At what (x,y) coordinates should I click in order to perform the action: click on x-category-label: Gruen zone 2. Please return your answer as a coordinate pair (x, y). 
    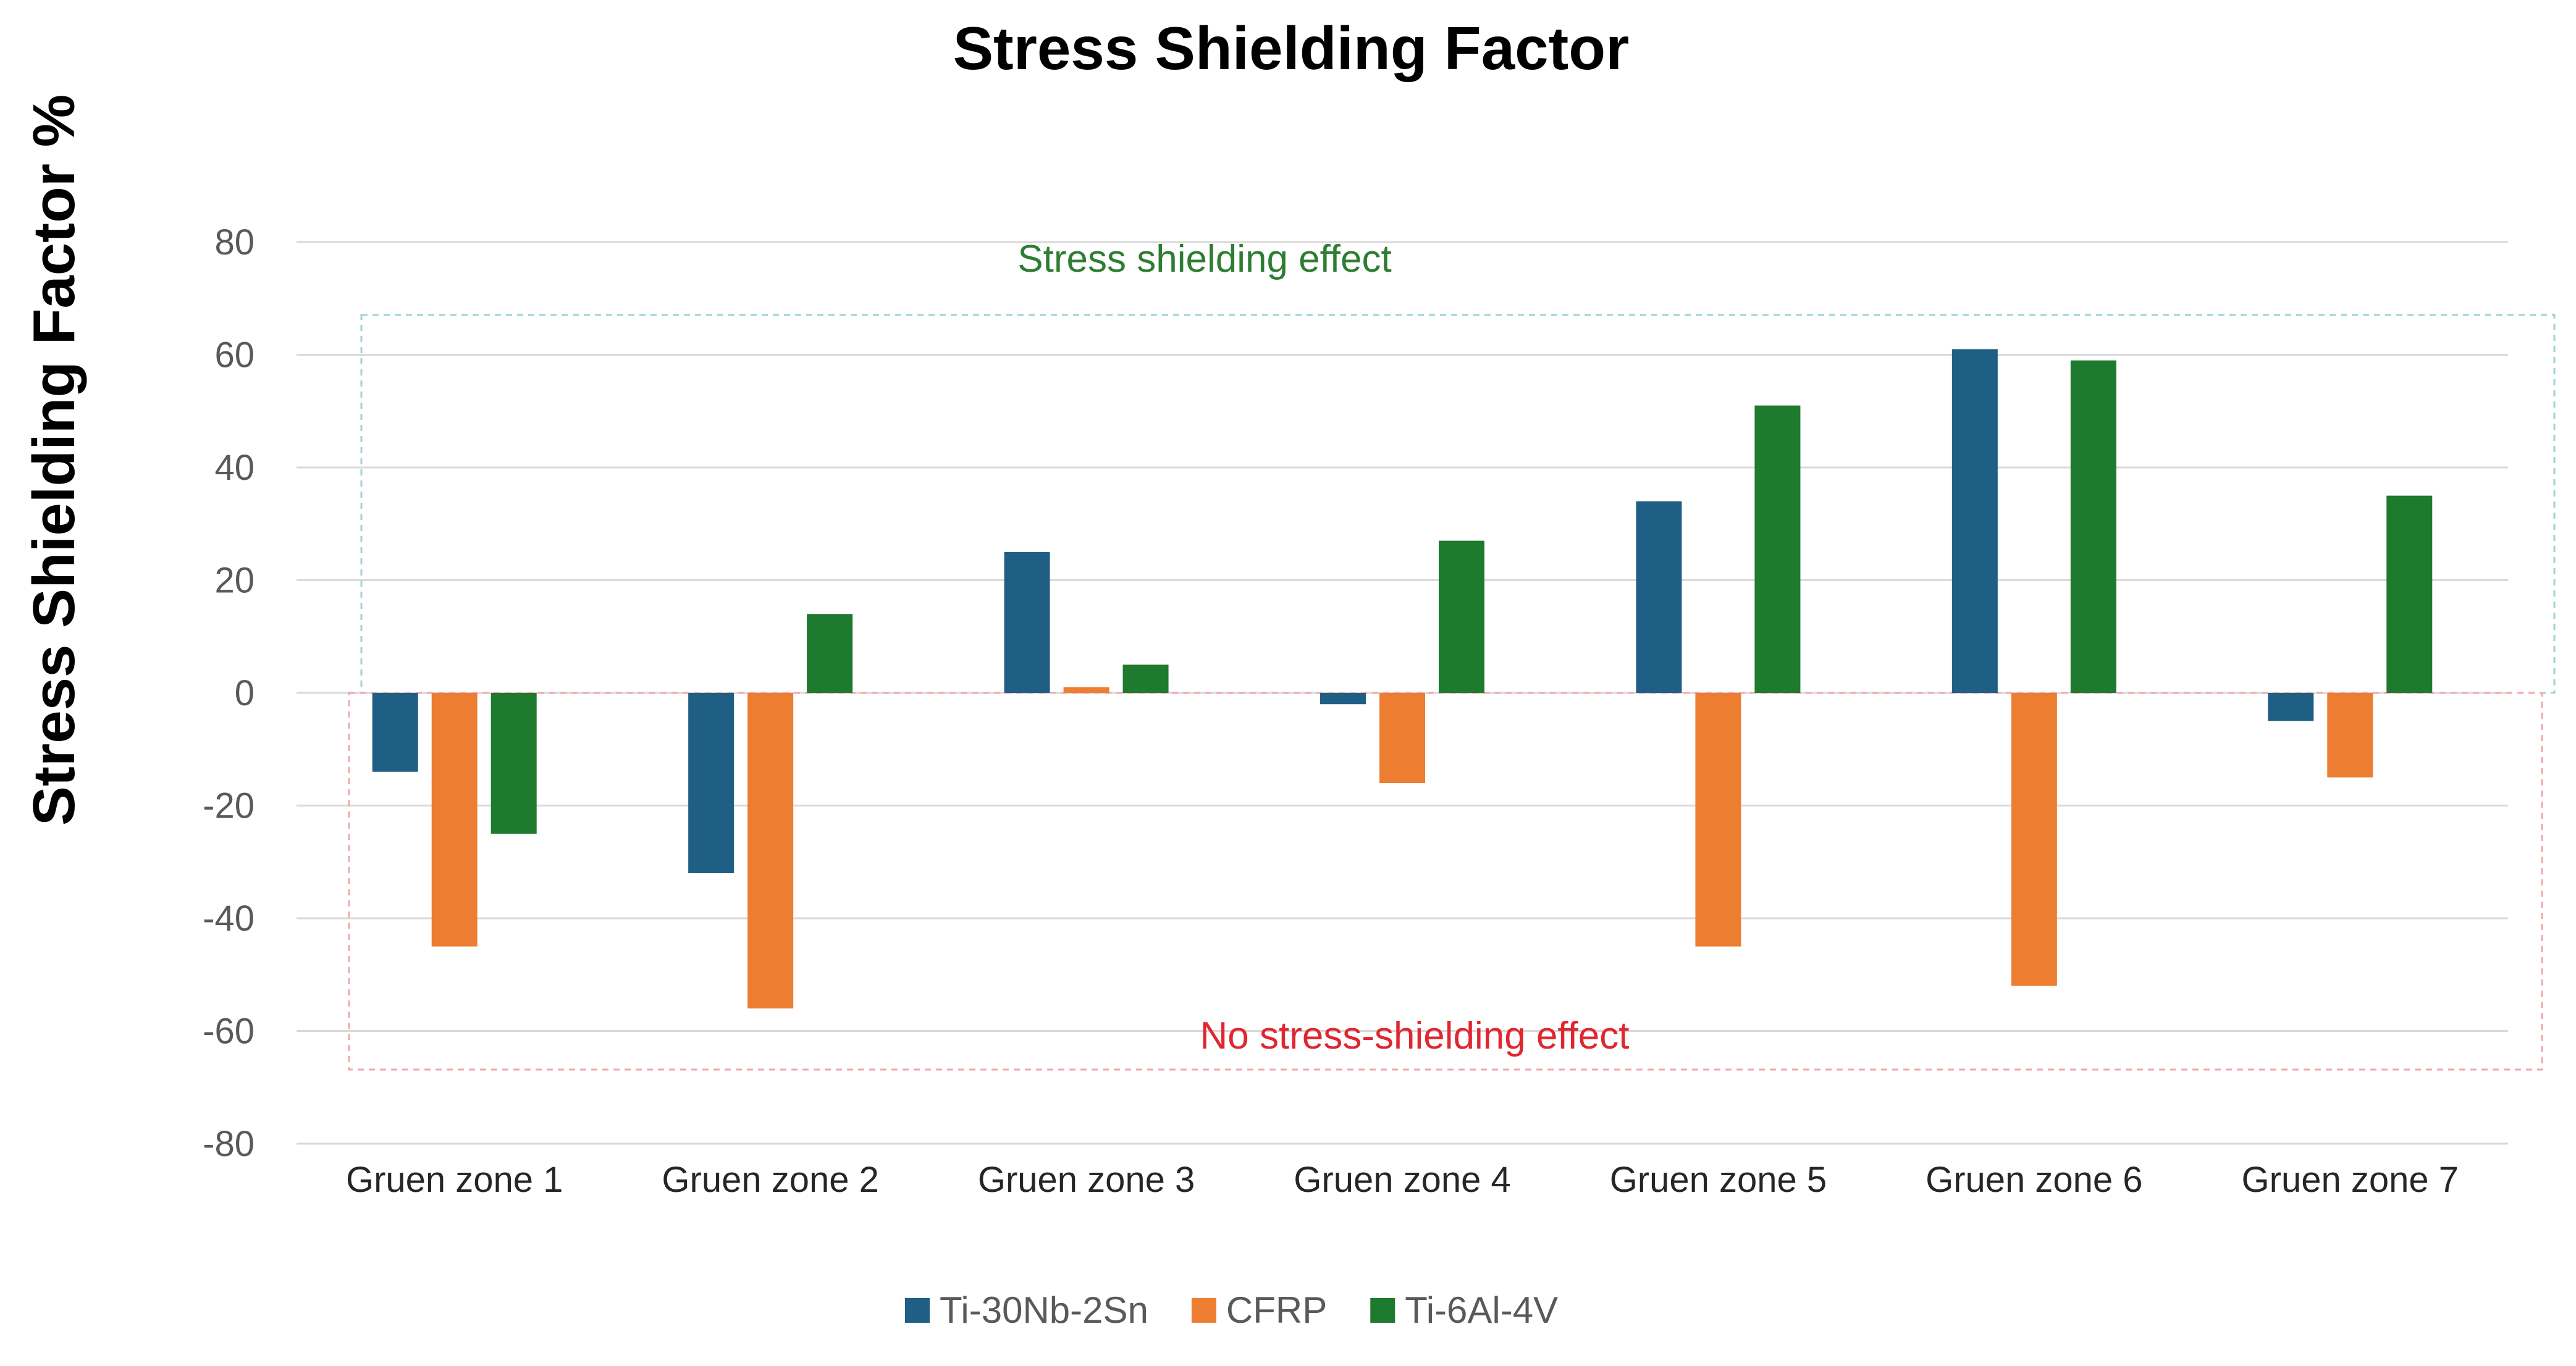
    Looking at the image, I should click on (770, 1180).